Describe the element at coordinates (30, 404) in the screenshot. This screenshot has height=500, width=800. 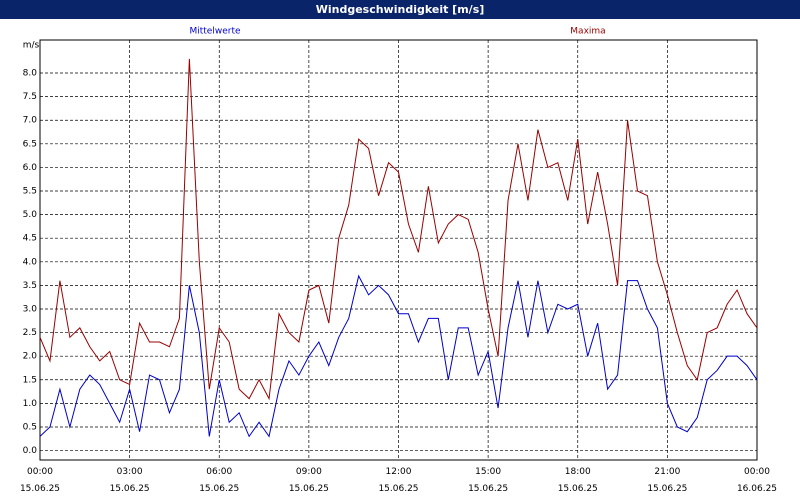
I see `y-tick-label: 1.0` at that location.